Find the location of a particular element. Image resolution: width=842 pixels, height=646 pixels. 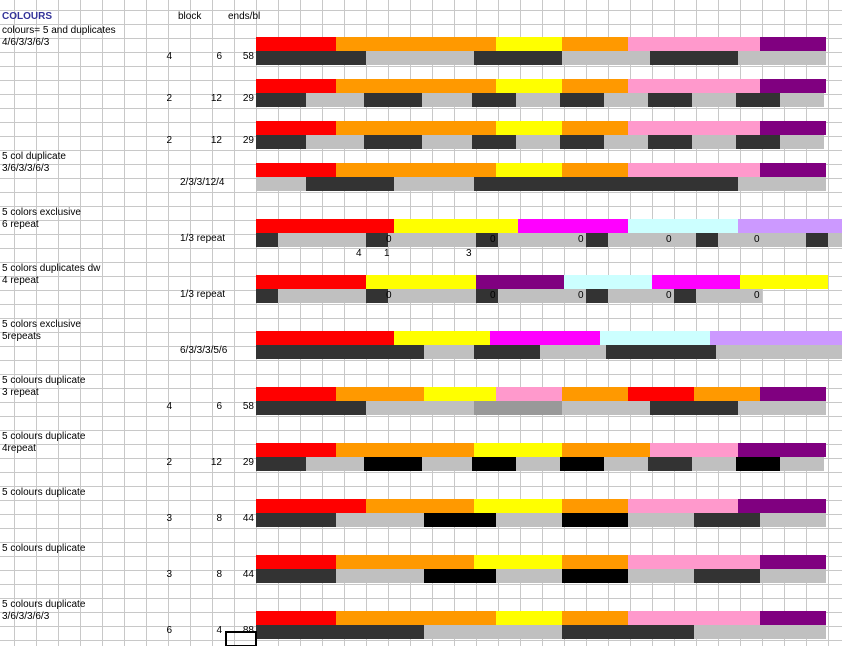

row-label-sub: 5repeats is located at coordinates (21, 336).